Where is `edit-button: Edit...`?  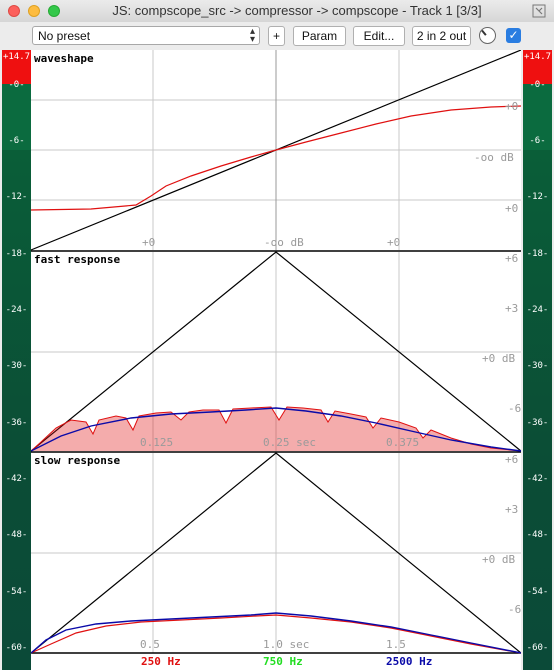 edit-button: Edit... is located at coordinates (379, 36).